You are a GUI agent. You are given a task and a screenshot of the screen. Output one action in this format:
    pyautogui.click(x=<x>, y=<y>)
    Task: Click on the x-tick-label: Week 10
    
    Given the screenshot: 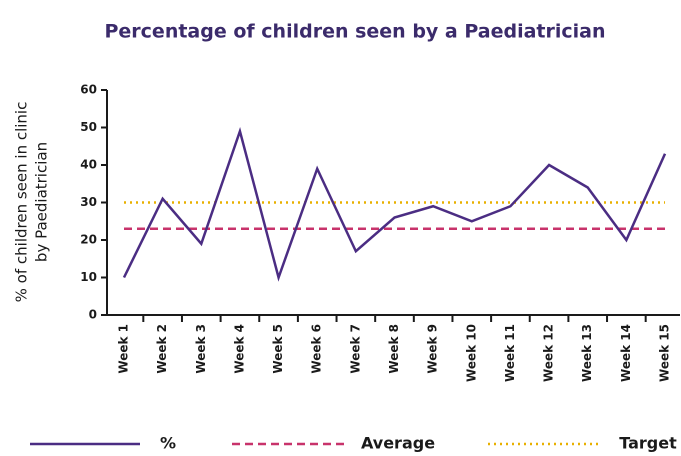 What is the action you would take?
    pyautogui.click(x=471, y=353)
    